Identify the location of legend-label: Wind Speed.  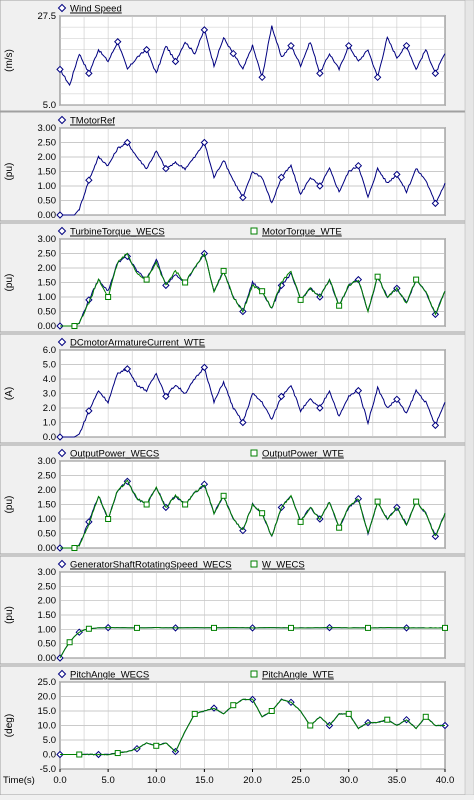
(96, 9).